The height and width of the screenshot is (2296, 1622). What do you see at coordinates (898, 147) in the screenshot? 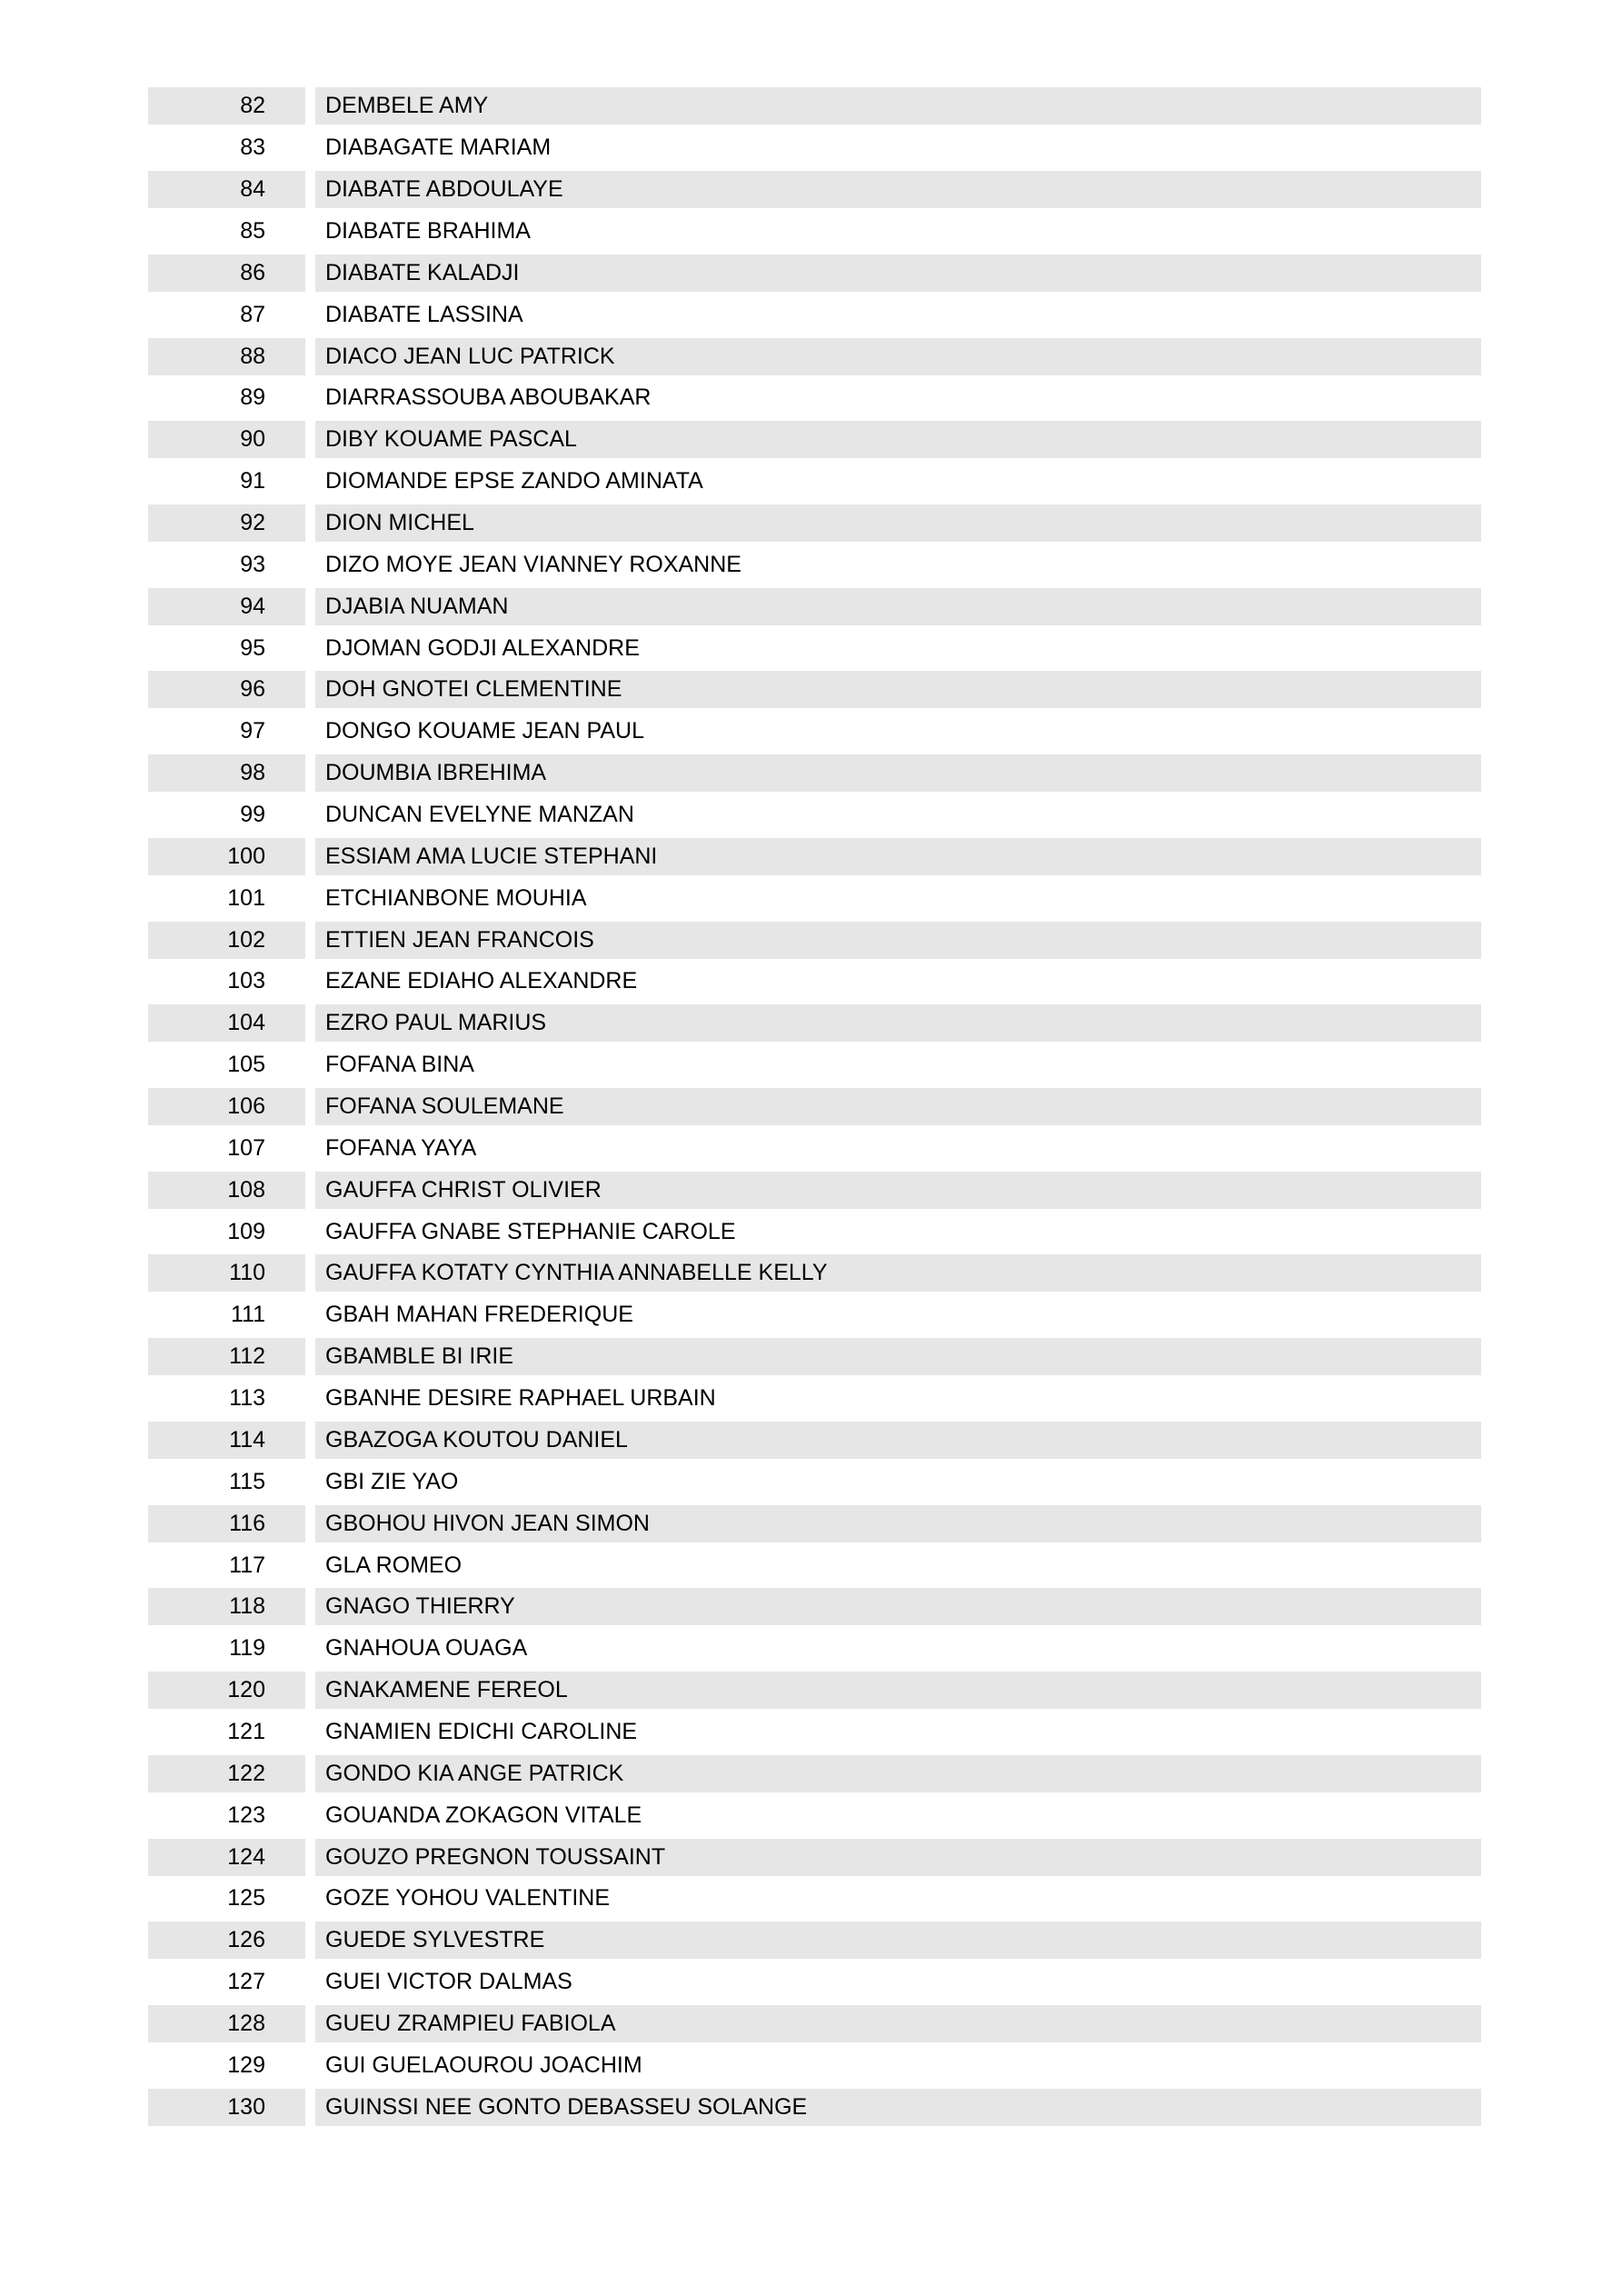
I see `row-name-cell: DIABAGATE MARIAM` at bounding box center [898, 147].